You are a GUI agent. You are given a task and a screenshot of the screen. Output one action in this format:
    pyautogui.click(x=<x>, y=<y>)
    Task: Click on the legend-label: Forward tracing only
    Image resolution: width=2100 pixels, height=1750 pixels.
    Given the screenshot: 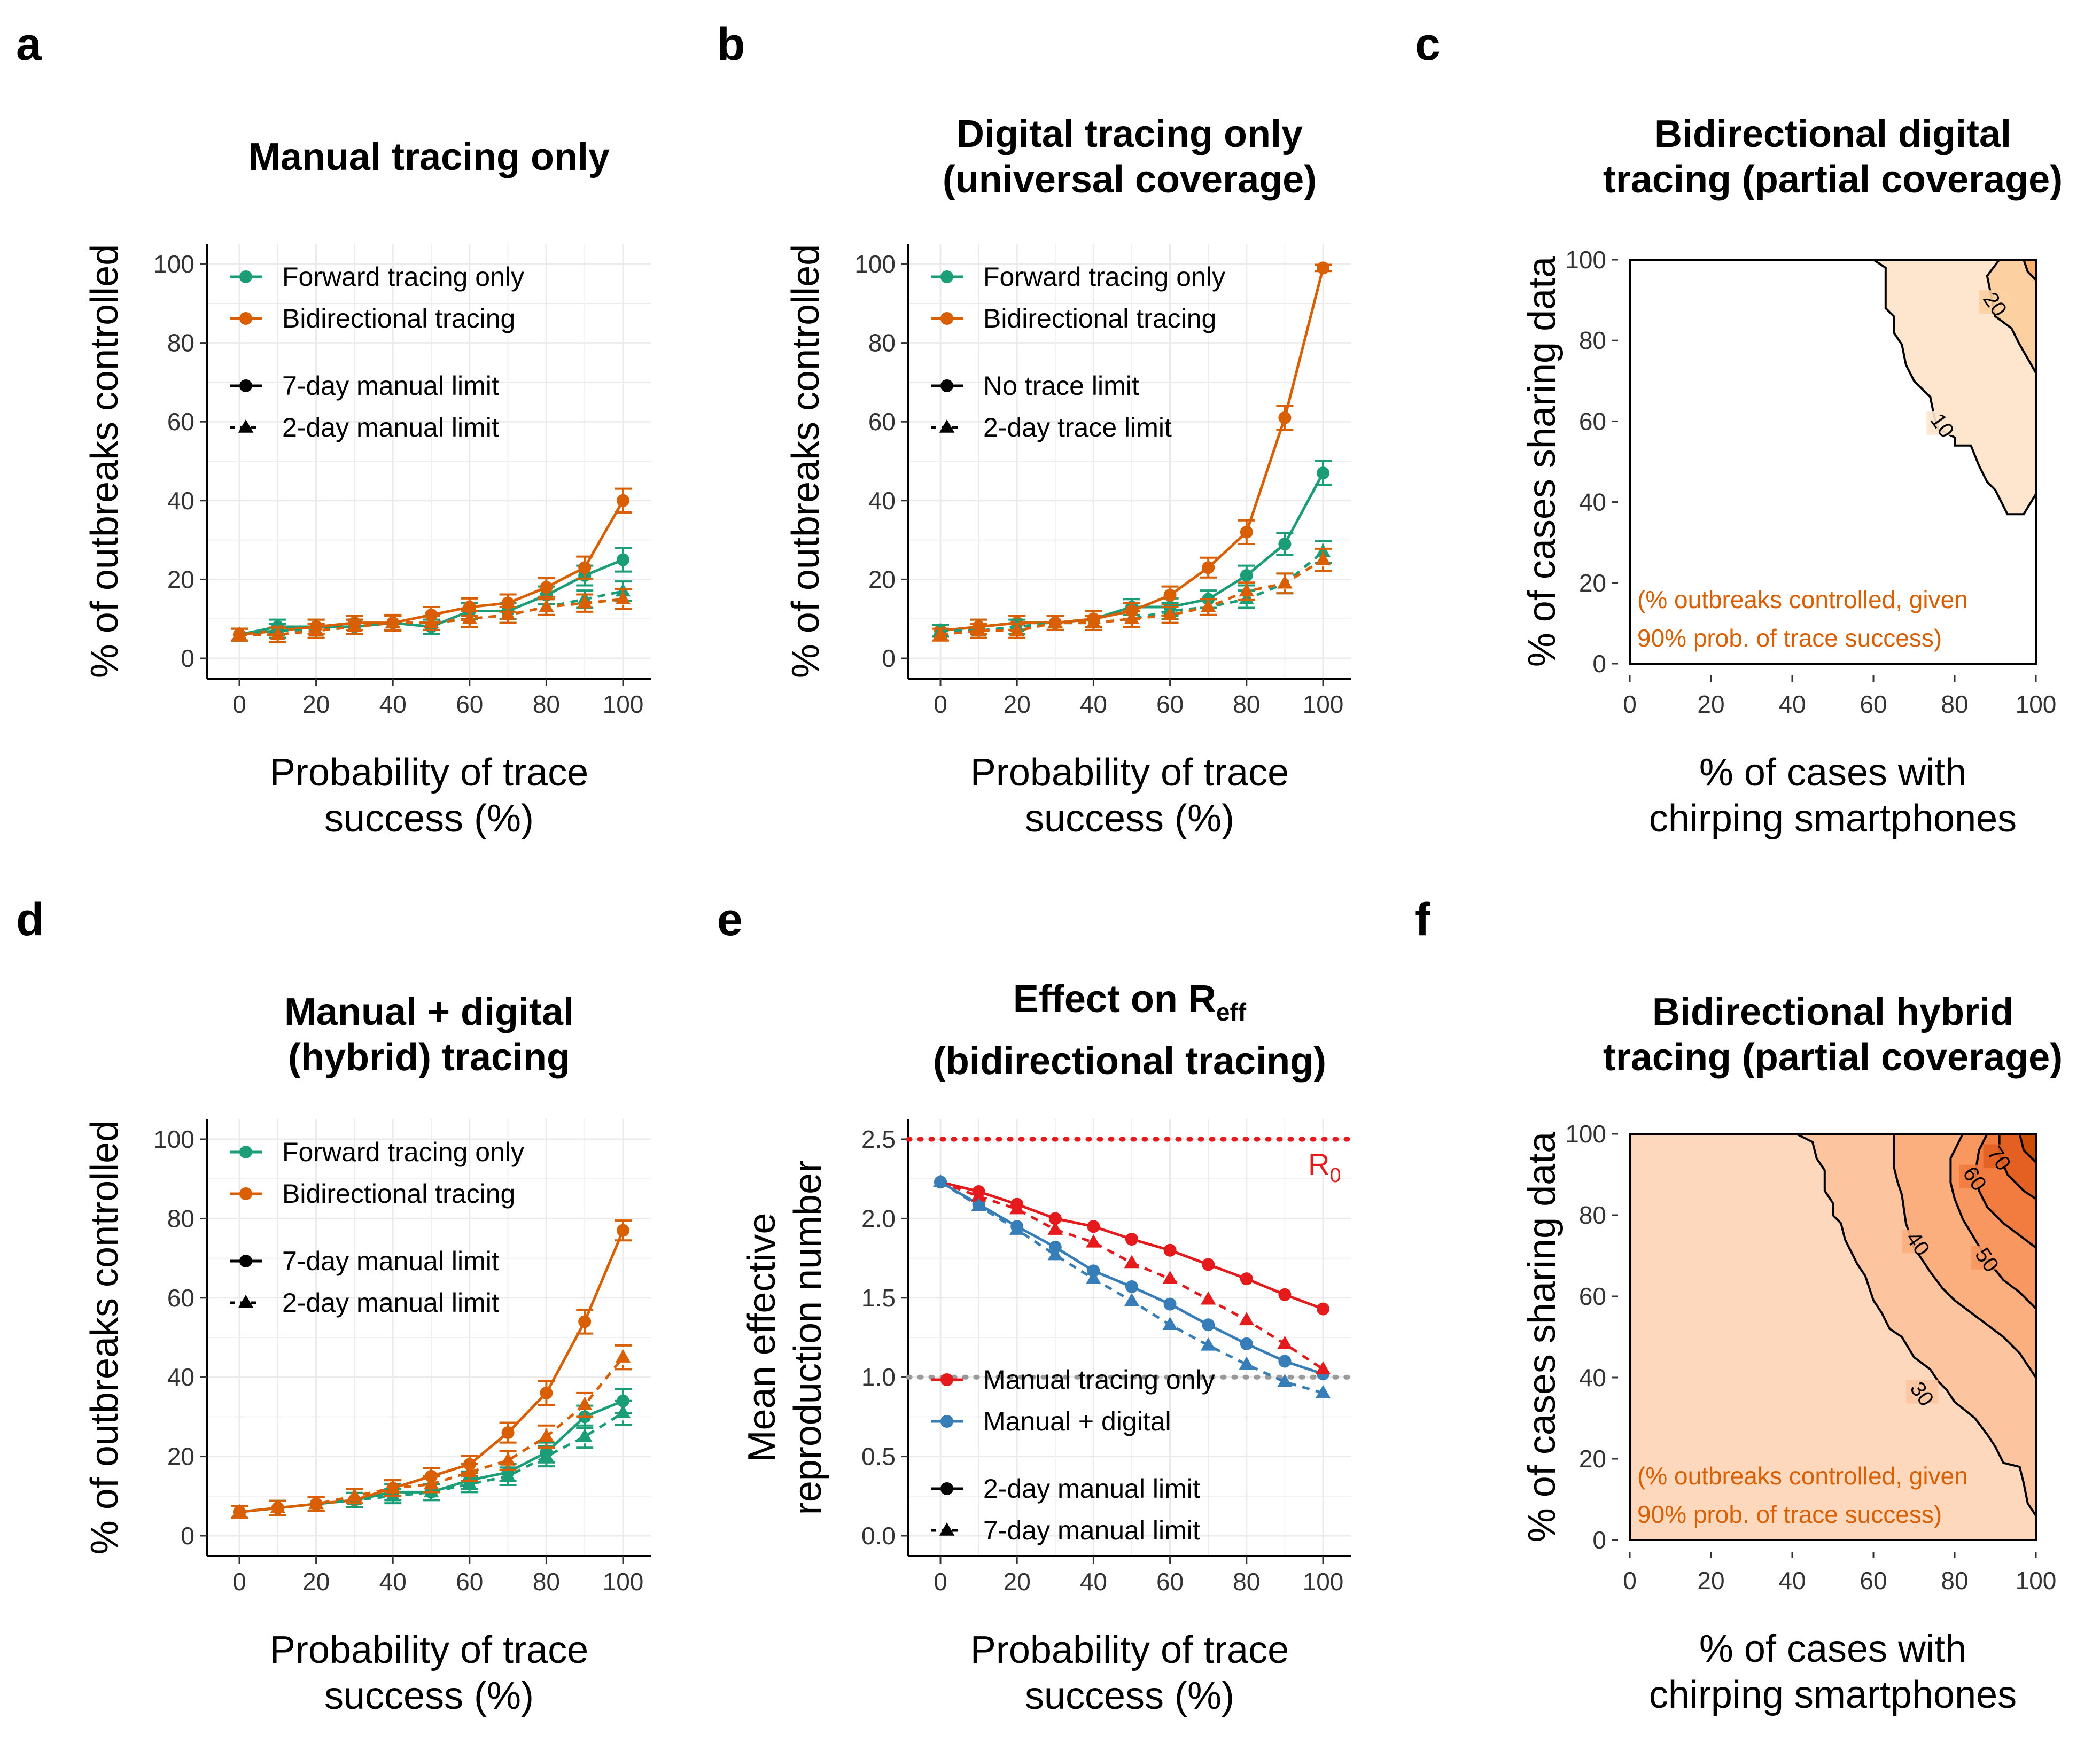 What is the action you would take?
    pyautogui.click(x=403, y=1152)
    